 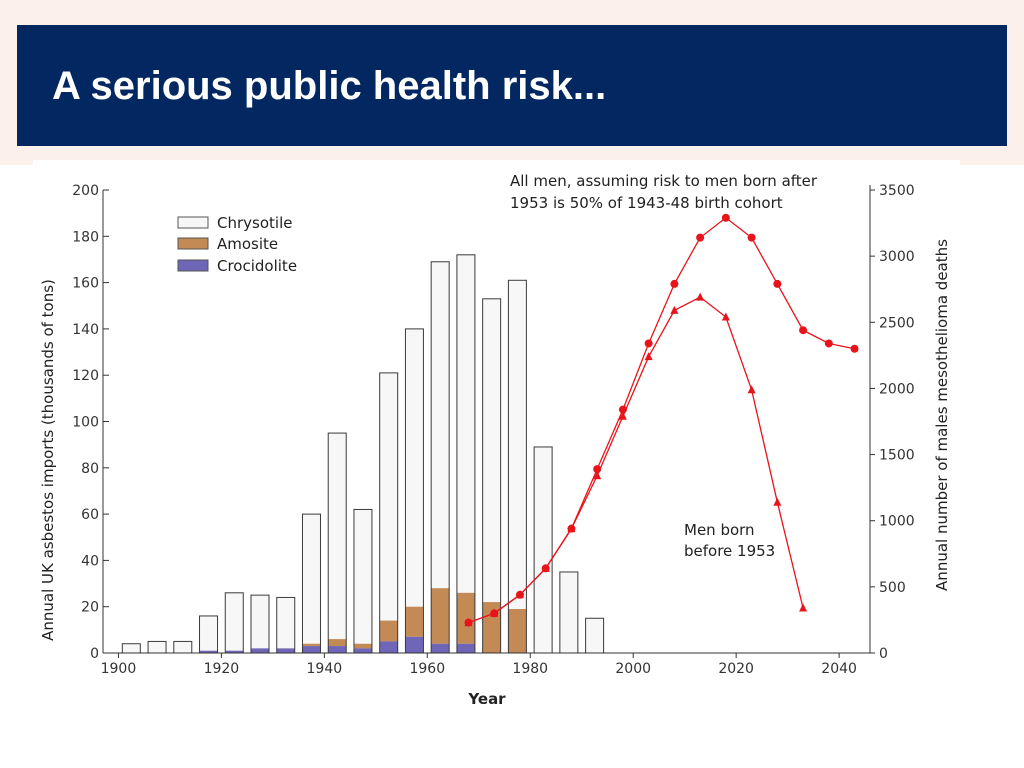 I want to click on y2-tick-label-3000: 3000, so click(x=897, y=257).